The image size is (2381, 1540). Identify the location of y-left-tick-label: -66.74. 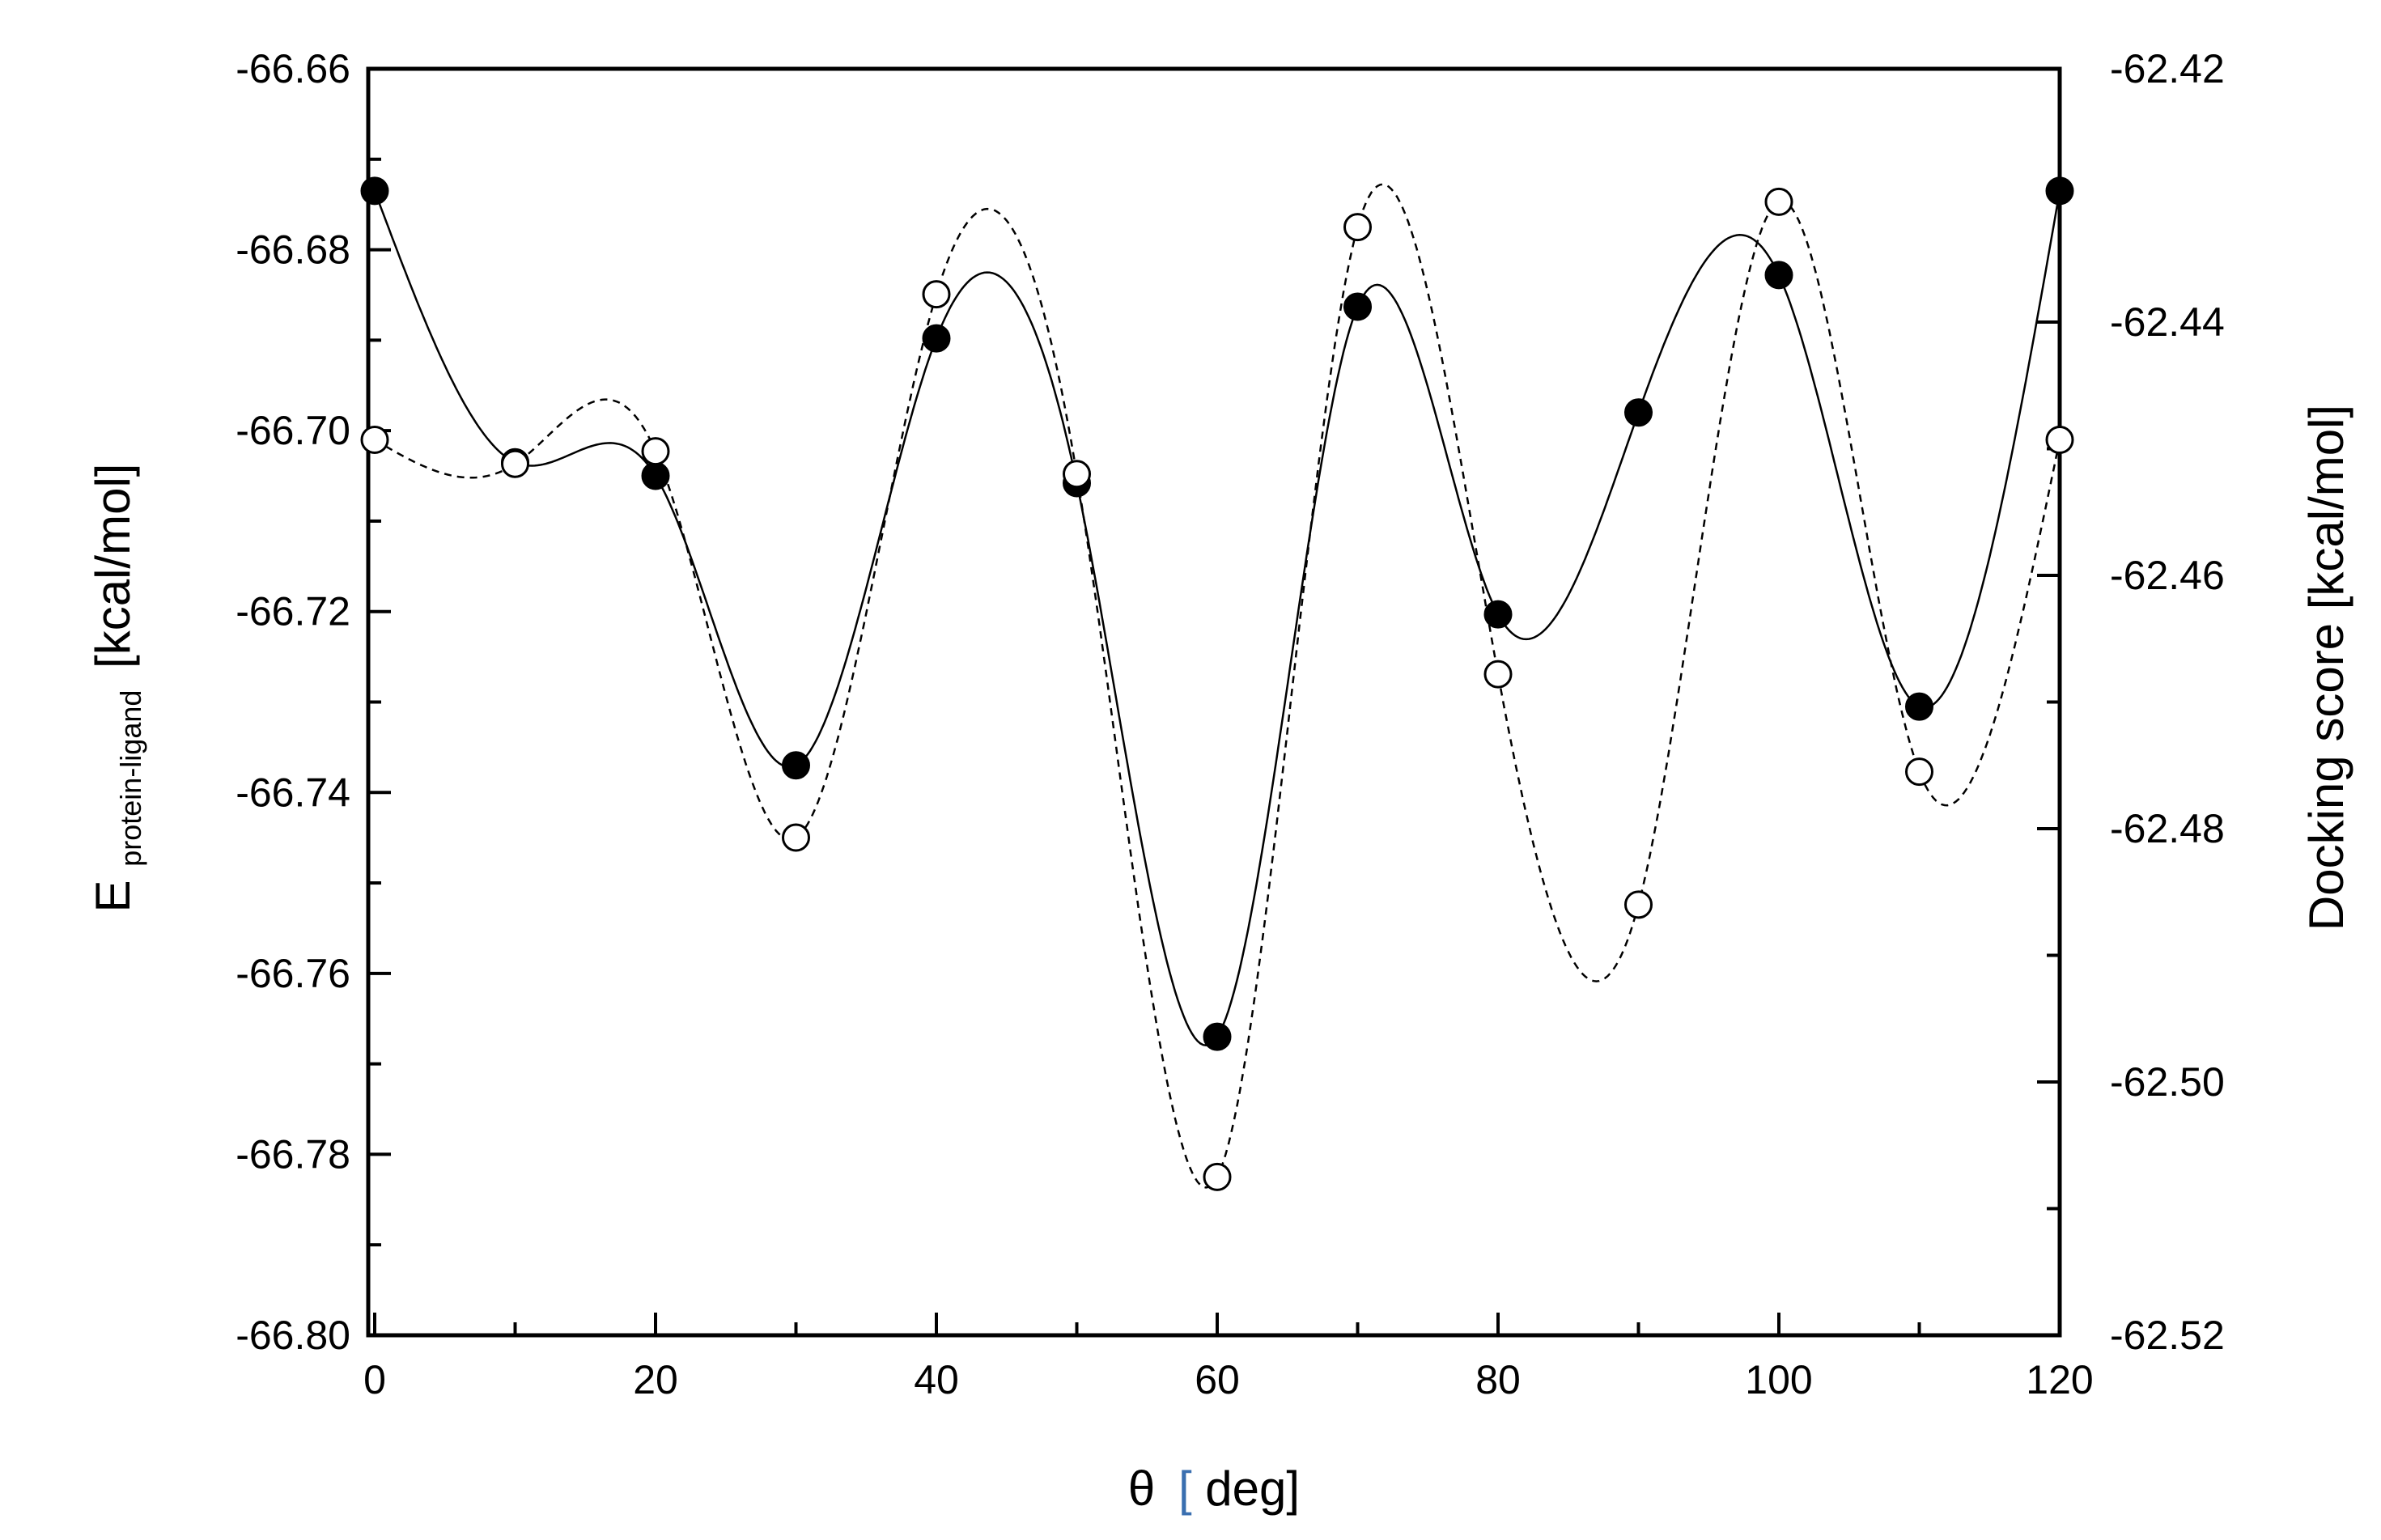
(293, 792).